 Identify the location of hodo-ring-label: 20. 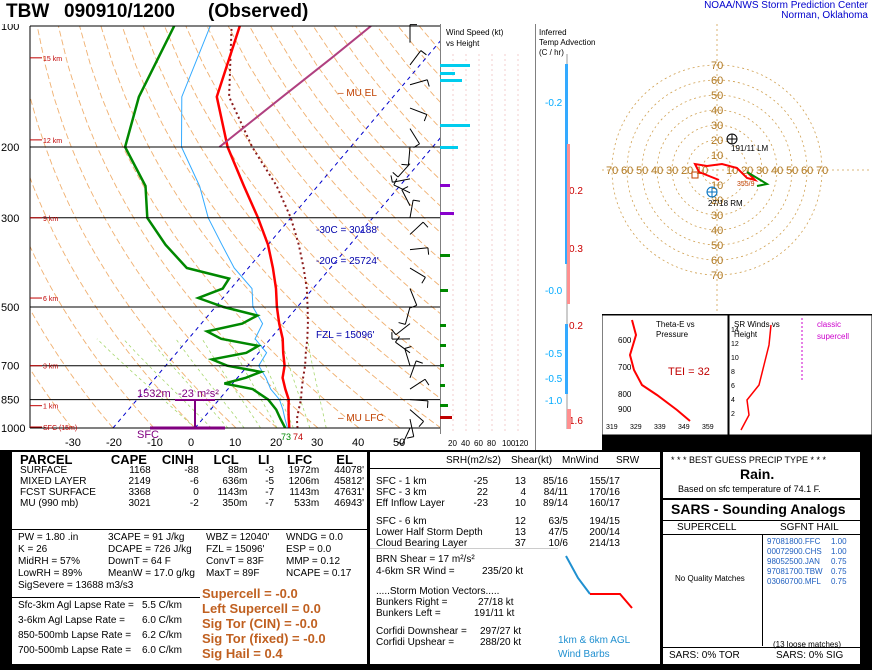
(717, 141).